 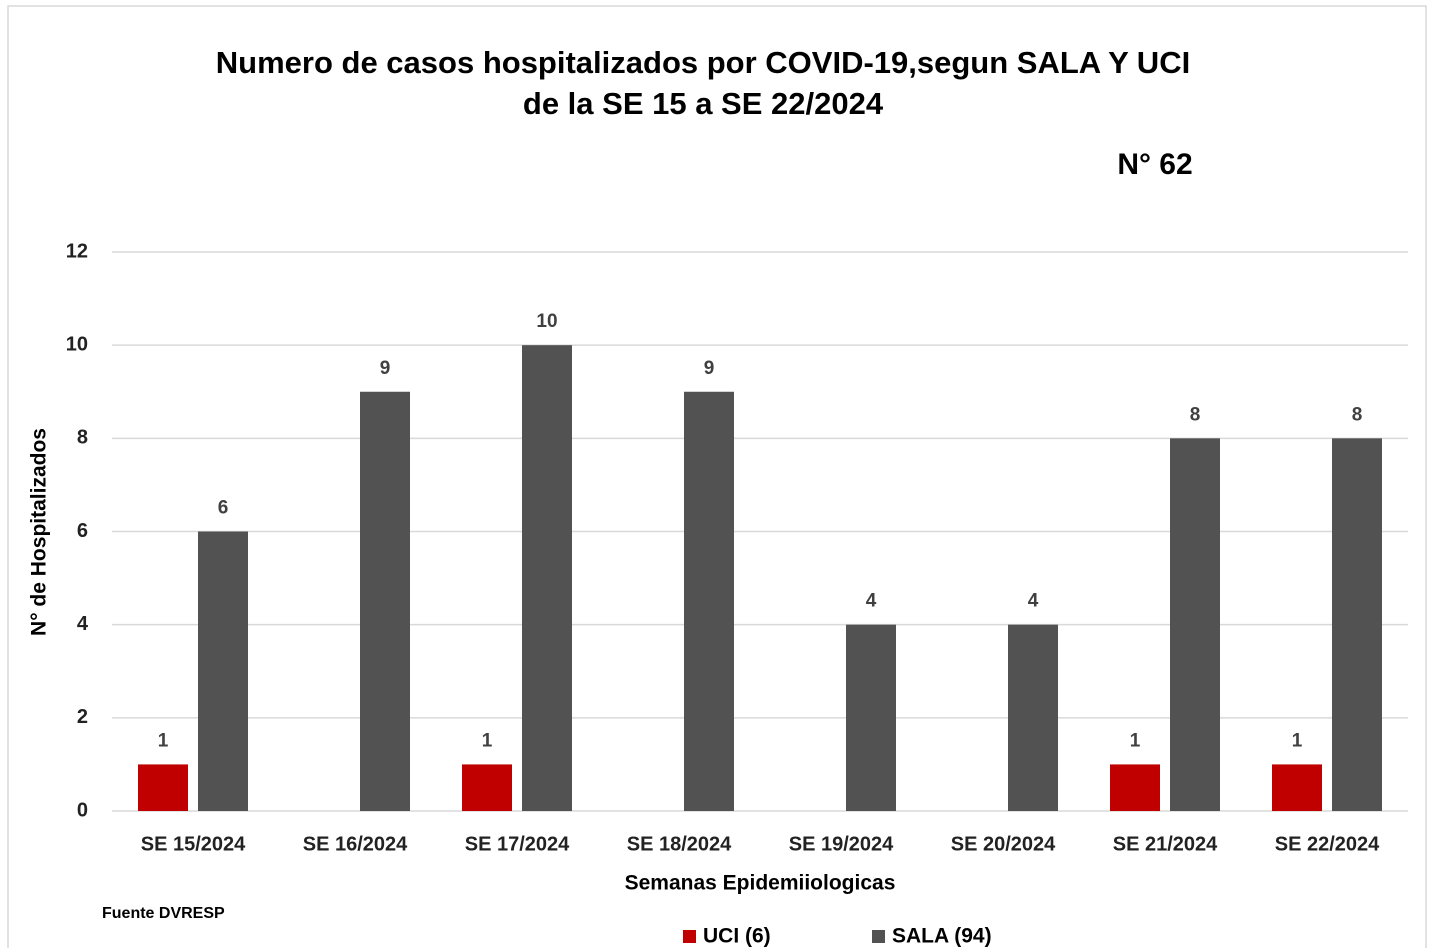 What do you see at coordinates (77, 344) in the screenshot?
I see `y-tick-label: 10` at bounding box center [77, 344].